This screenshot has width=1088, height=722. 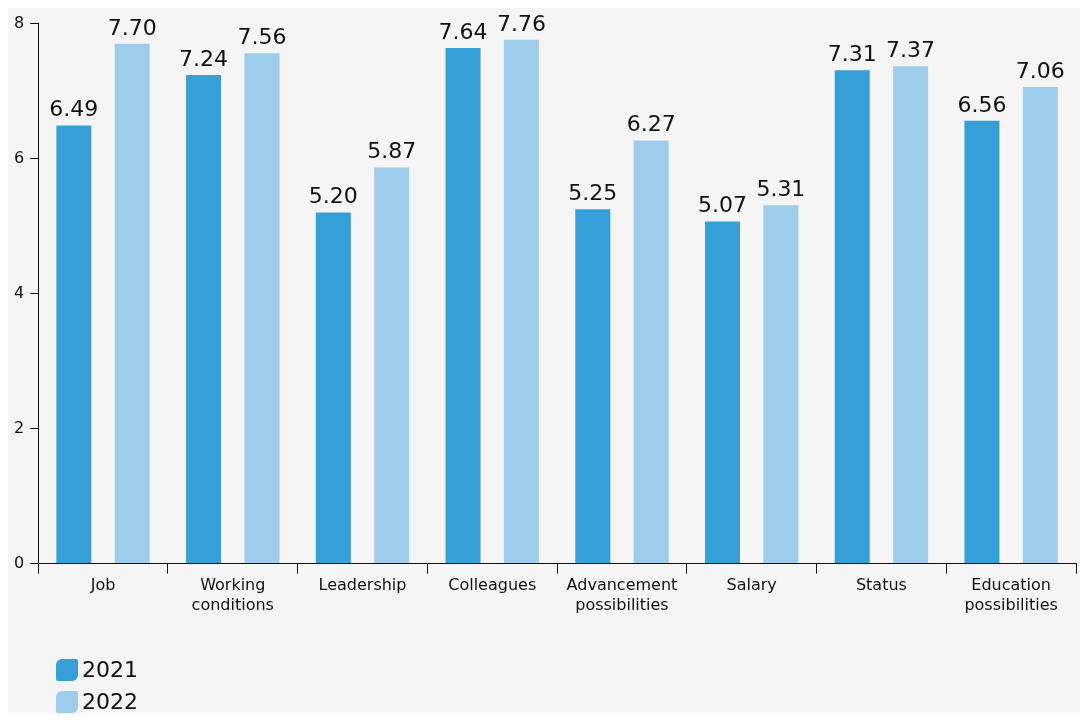 I want to click on y-tick-label: 8, so click(x=19, y=22).